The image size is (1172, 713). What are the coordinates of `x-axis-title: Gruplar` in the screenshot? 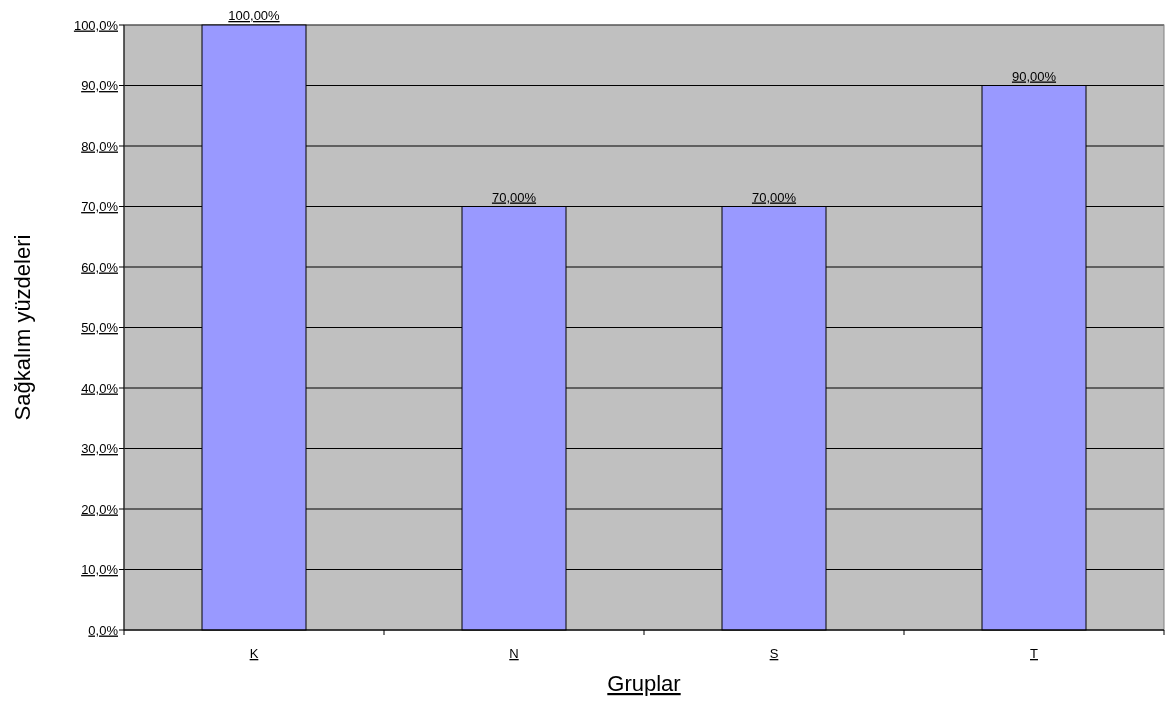 It's located at (644, 683).